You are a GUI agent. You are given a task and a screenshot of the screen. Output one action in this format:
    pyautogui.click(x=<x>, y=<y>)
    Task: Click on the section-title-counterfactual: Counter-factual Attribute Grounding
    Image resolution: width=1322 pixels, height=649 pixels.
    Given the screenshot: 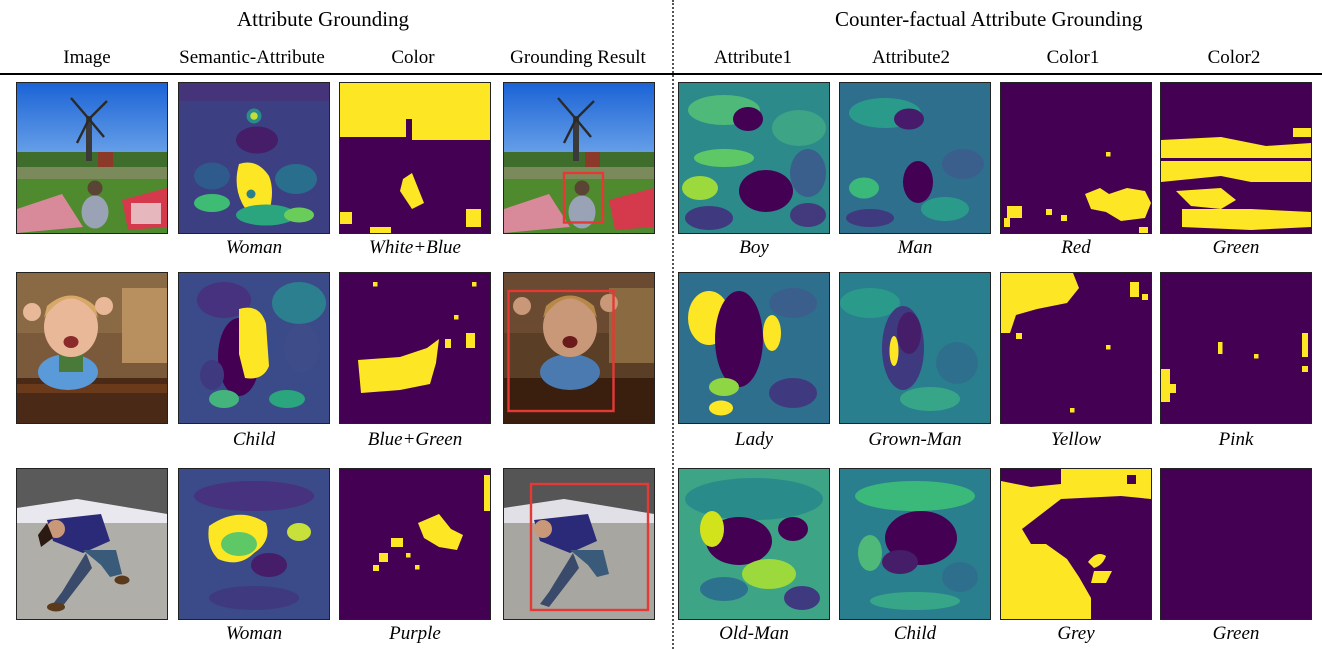 What is the action you would take?
    pyautogui.click(x=989, y=19)
    